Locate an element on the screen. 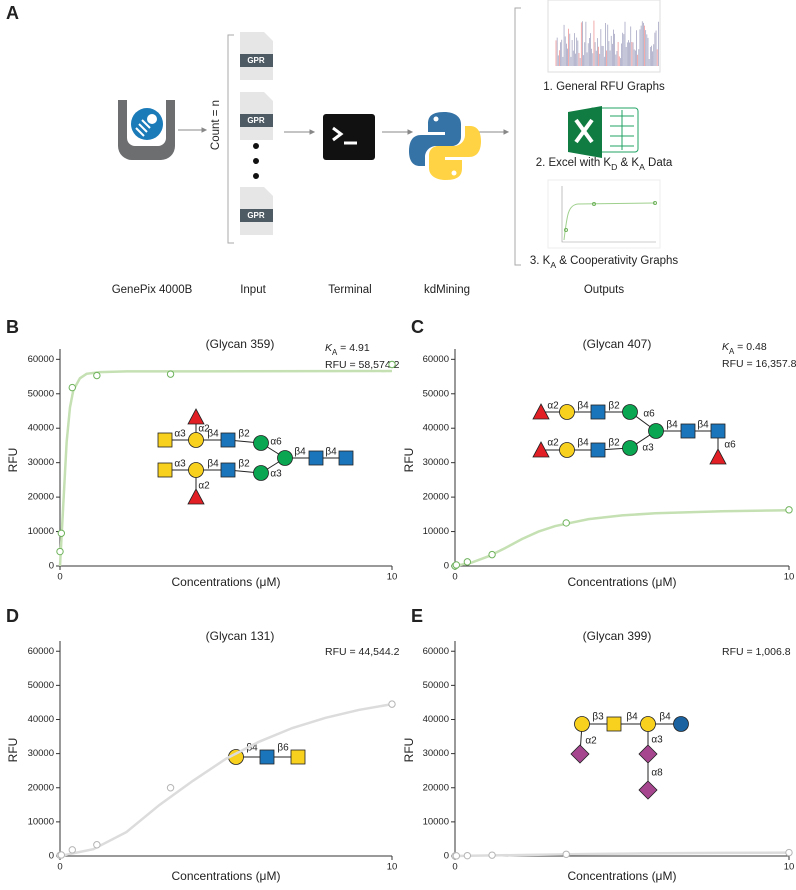  text-part: K is located at coordinates (726, 347).